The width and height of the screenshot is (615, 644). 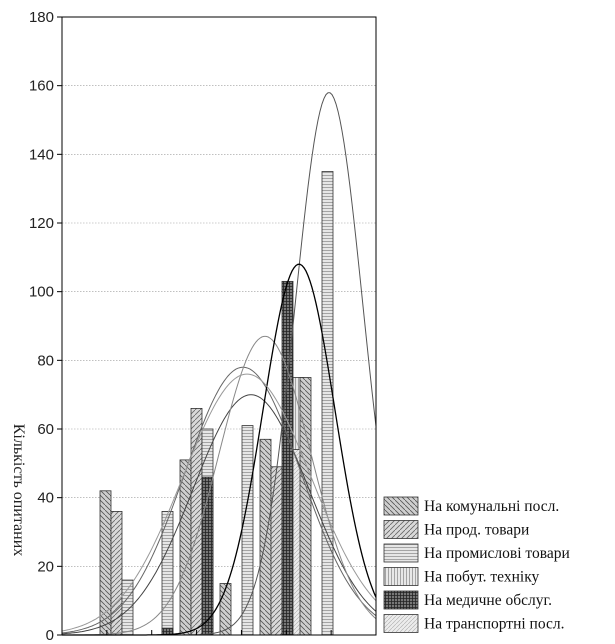 What do you see at coordinates (41, 154) in the screenshot?
I see `y-tick-label: 140` at bounding box center [41, 154].